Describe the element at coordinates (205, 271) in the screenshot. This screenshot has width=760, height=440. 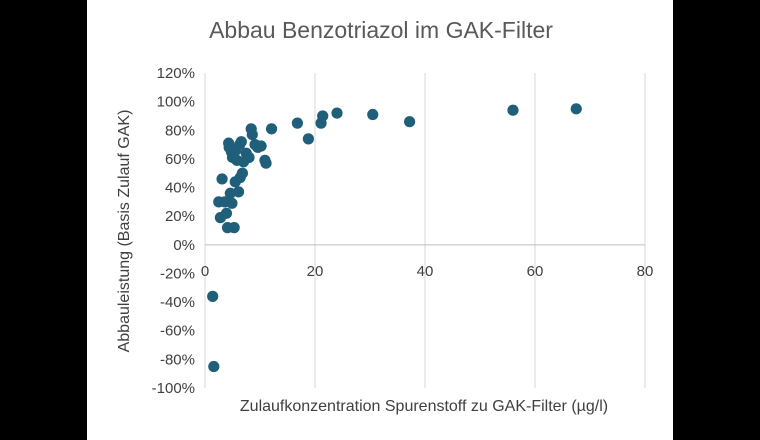
I see `x-tick-label: 0` at that location.